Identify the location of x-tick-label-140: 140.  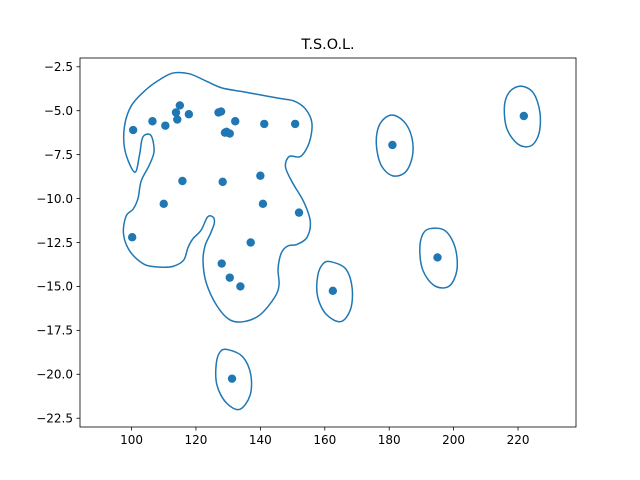
(260, 440).